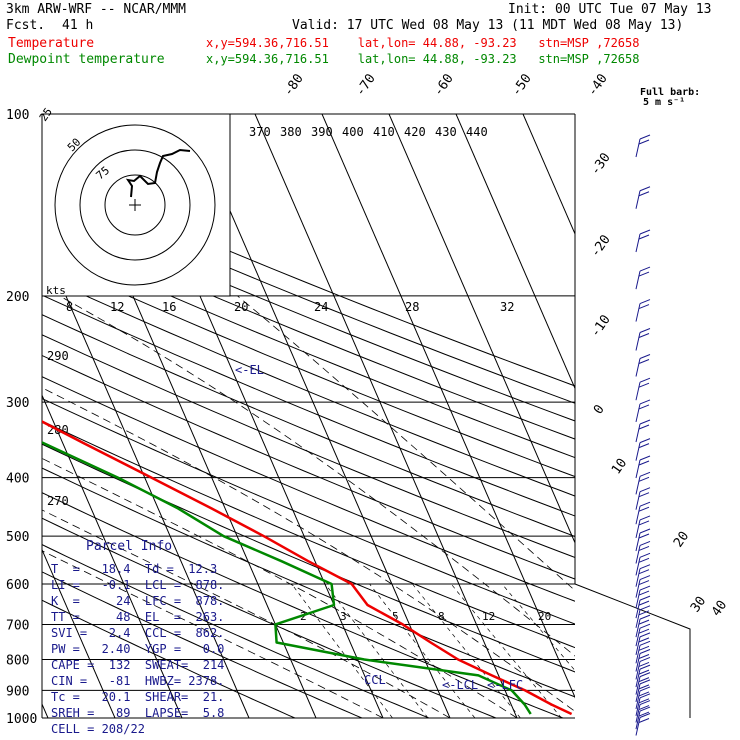 This screenshot has width=740, height=740. Describe the element at coordinates (51, 43) in the screenshot. I see `temperature-legend-label: Temperature` at that location.